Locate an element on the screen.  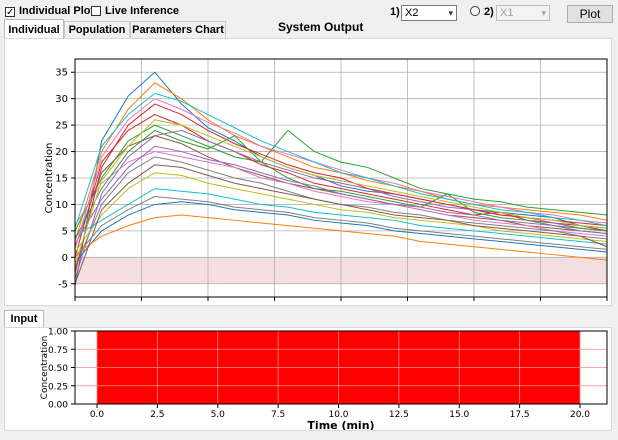
y-tick-label: 1.00 is located at coordinates (58, 333).